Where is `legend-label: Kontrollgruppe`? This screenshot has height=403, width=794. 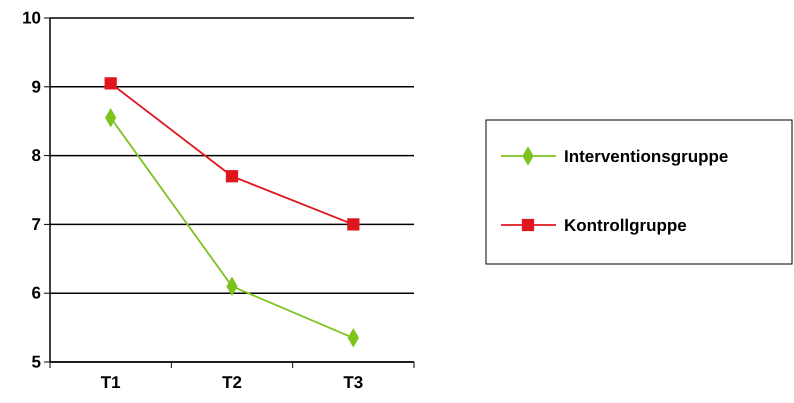 legend-label: Kontrollgruppe is located at coordinates (625, 225).